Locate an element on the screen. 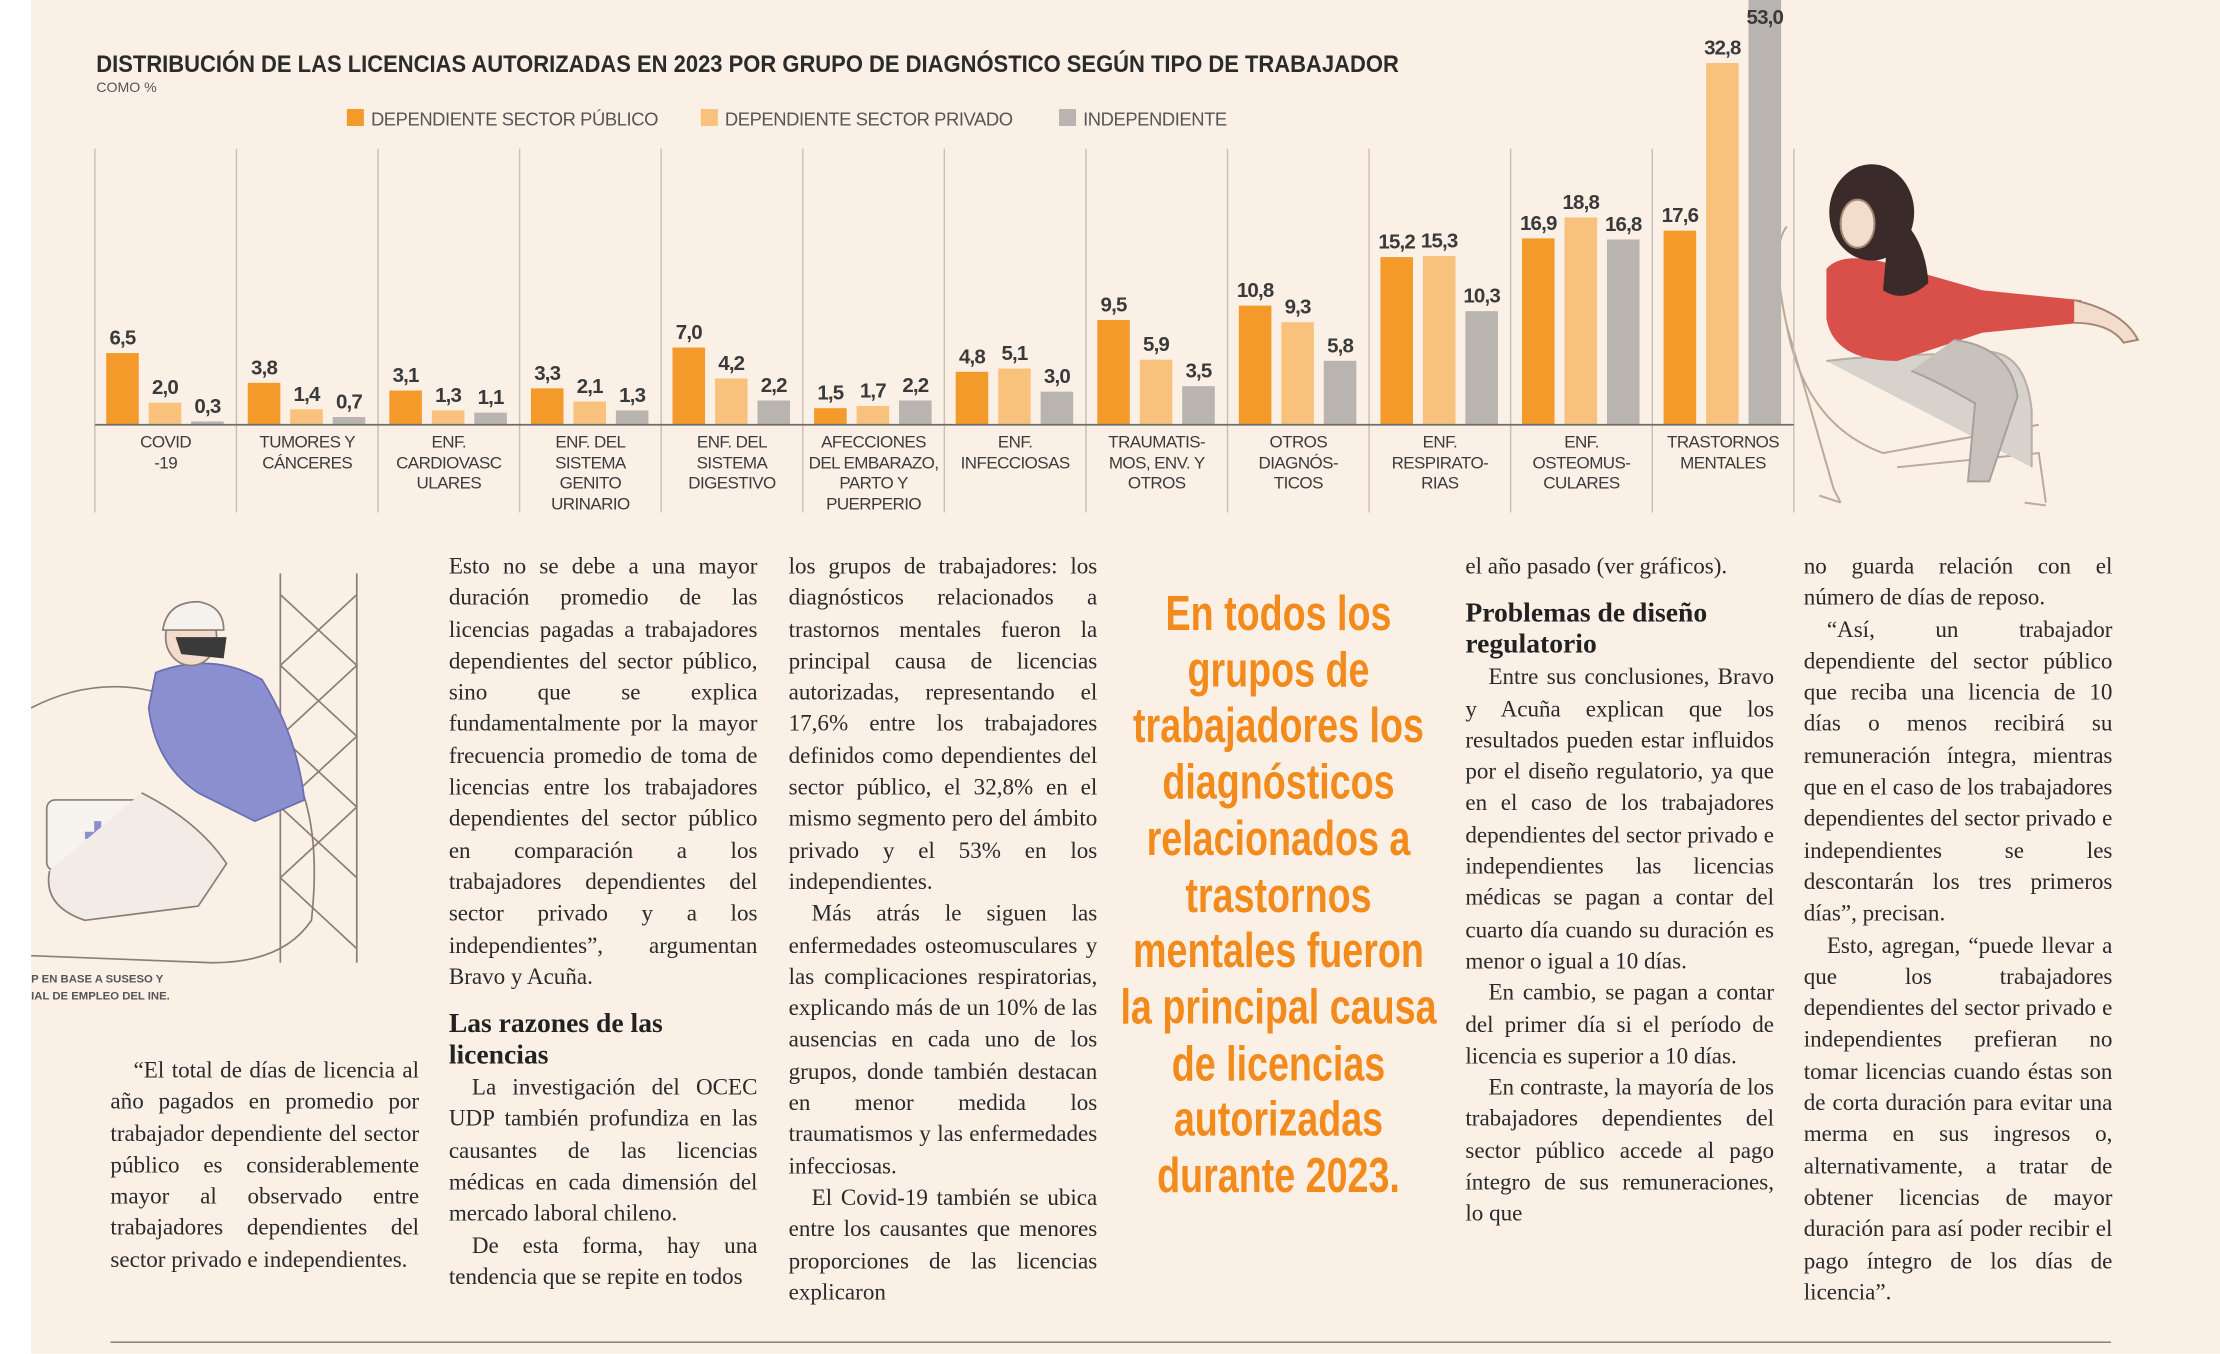 The width and height of the screenshot is (2220, 1354). illustration-woman is located at coordinates (1958, 335).